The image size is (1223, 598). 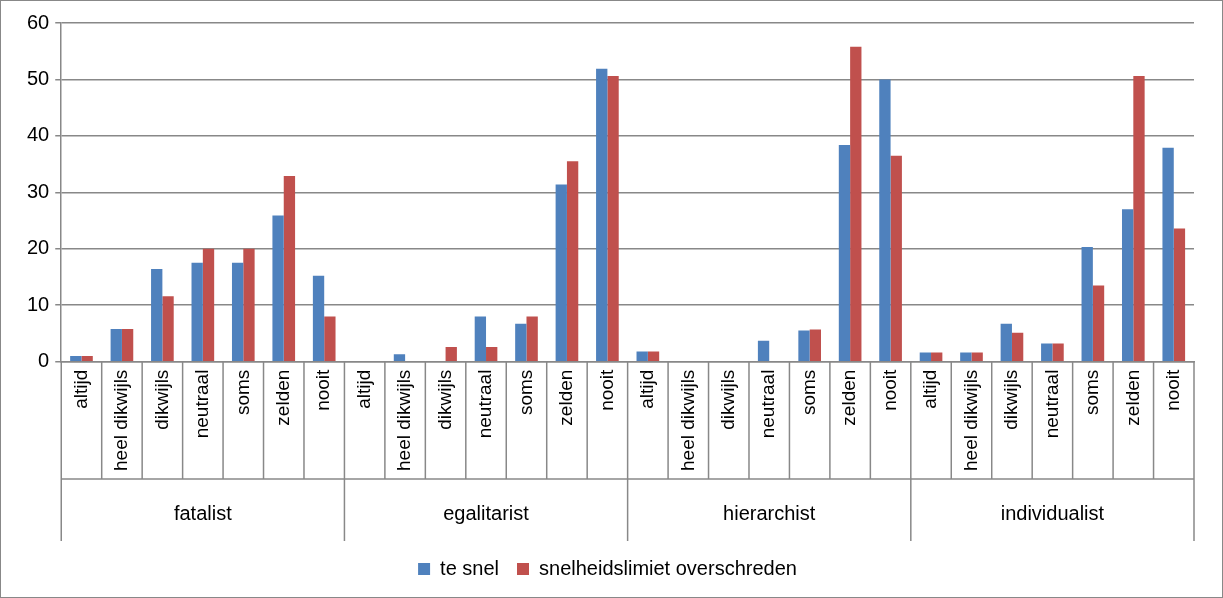 What do you see at coordinates (1052, 512) in the screenshot?
I see `text: individualist` at bounding box center [1052, 512].